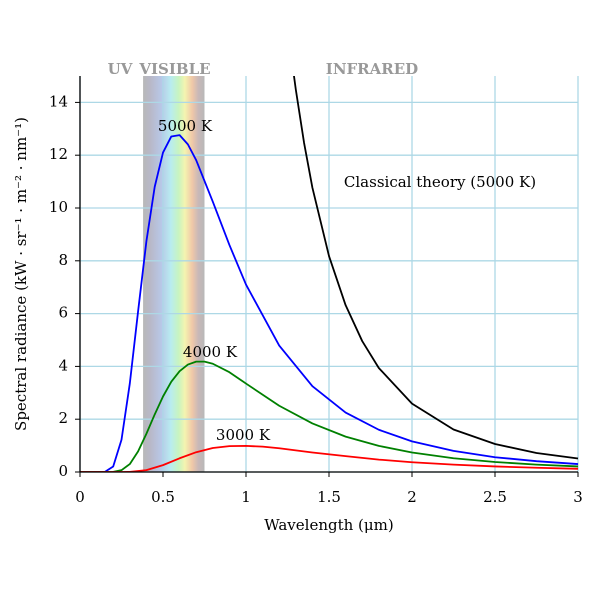  What do you see at coordinates (80, 497) in the screenshot?
I see `x-tick-label: 0` at bounding box center [80, 497].